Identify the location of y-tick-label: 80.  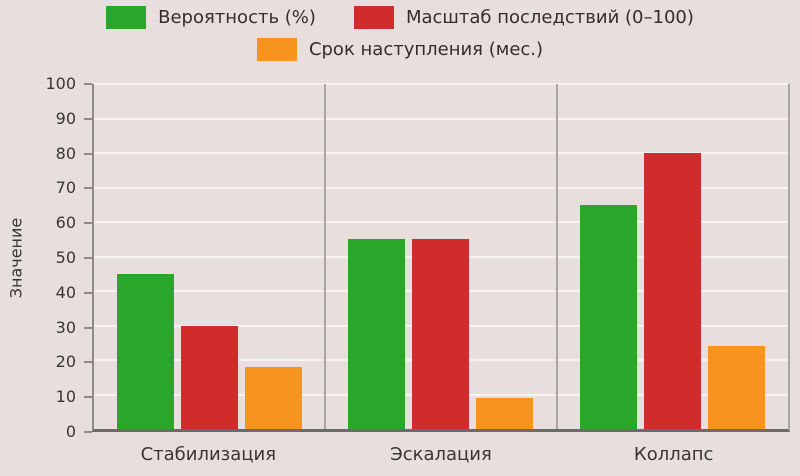
(65, 153).